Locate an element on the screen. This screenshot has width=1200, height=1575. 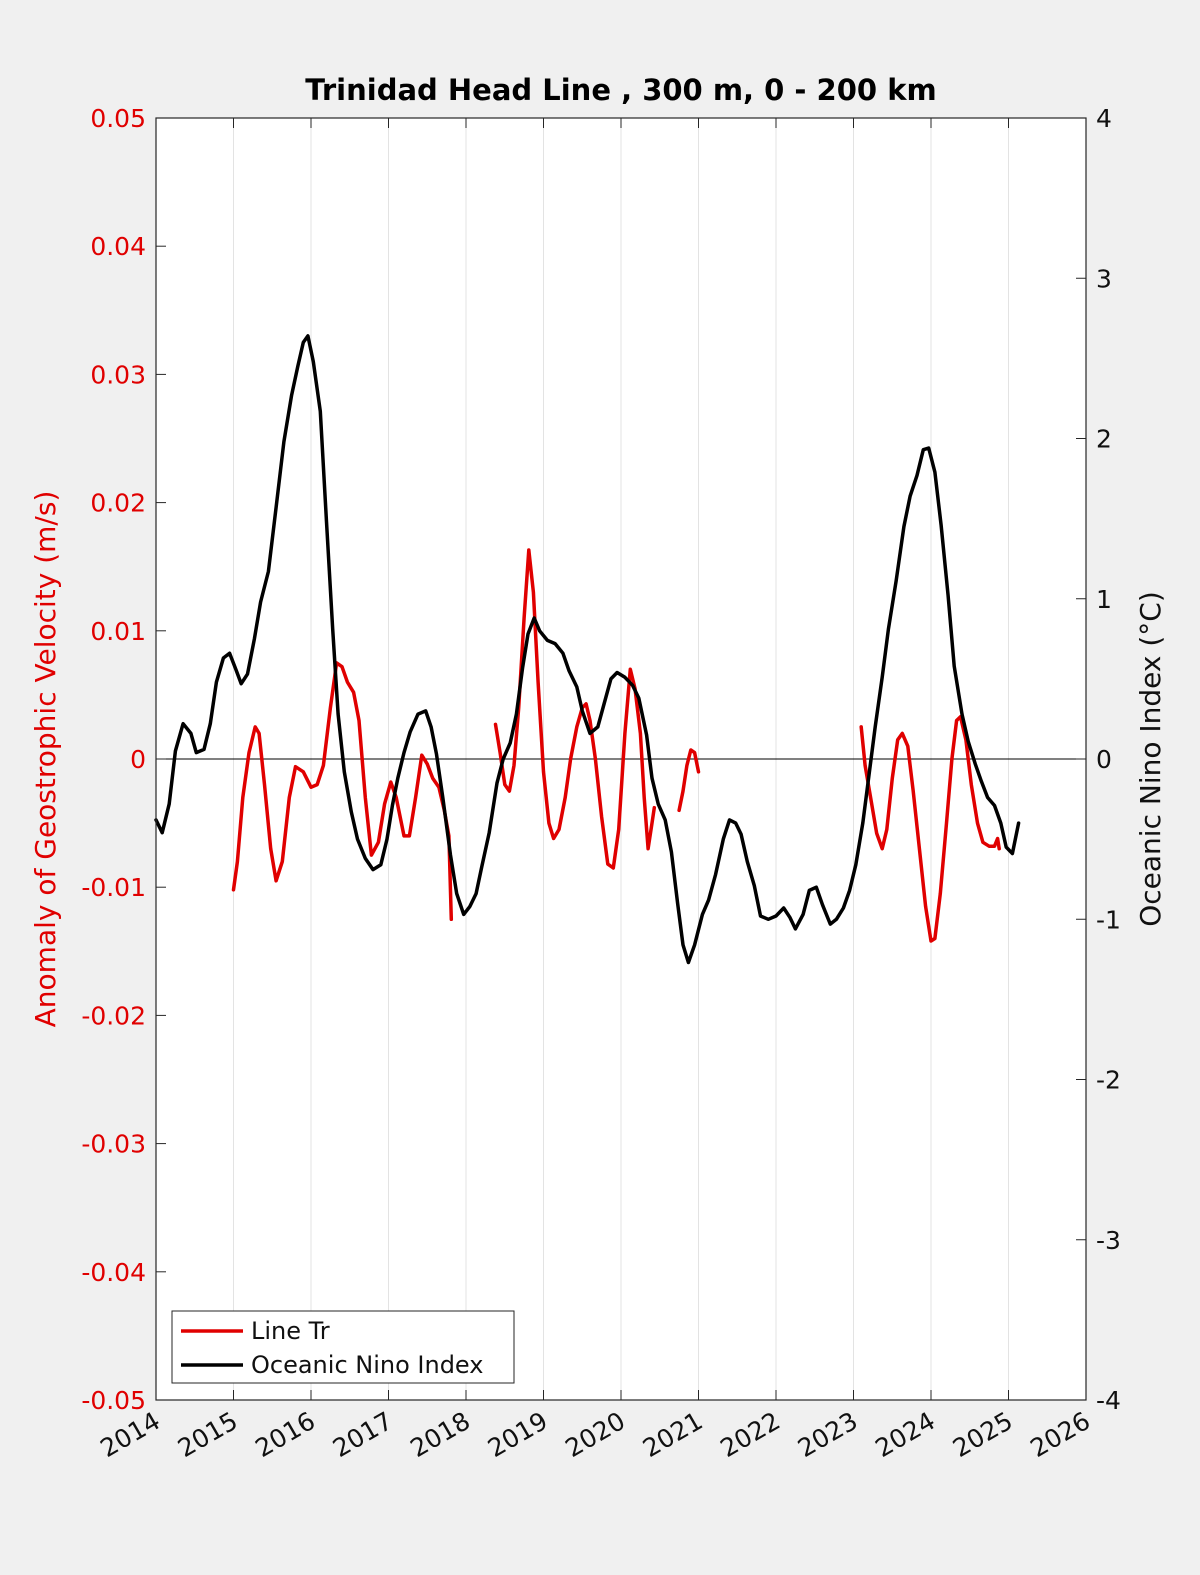
y-axis-right-label: Oceanic Nino Index (°C) is located at coordinates (1150, 759).